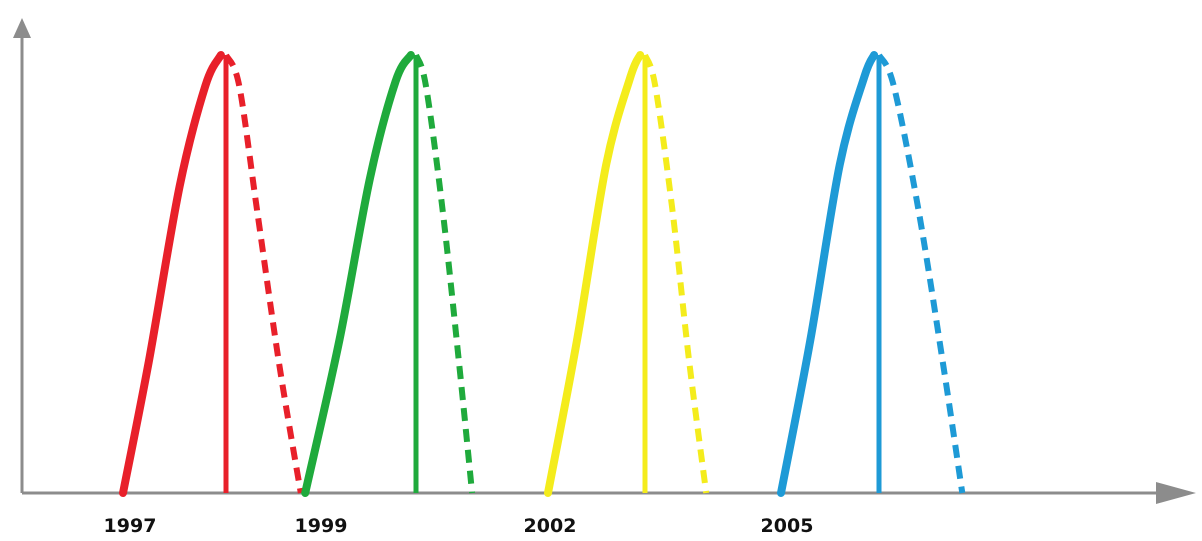 The image size is (1202, 541). I want to click on x-tick-label: 2002, so click(550, 526).